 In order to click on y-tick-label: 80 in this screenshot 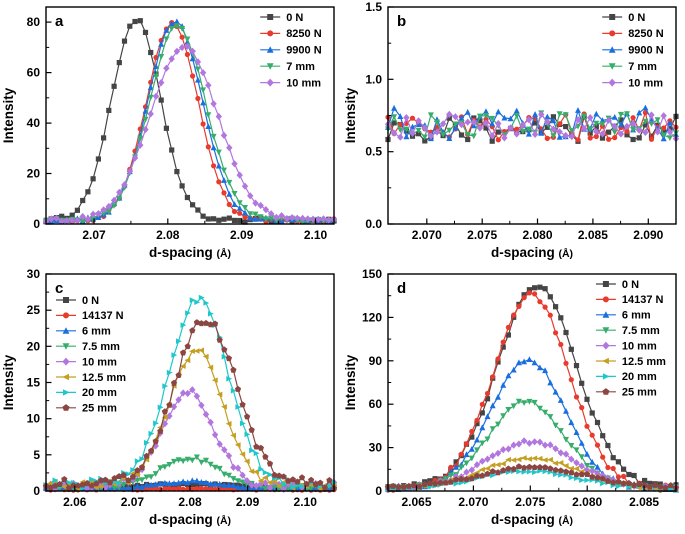, I will do `click(34, 22)`.